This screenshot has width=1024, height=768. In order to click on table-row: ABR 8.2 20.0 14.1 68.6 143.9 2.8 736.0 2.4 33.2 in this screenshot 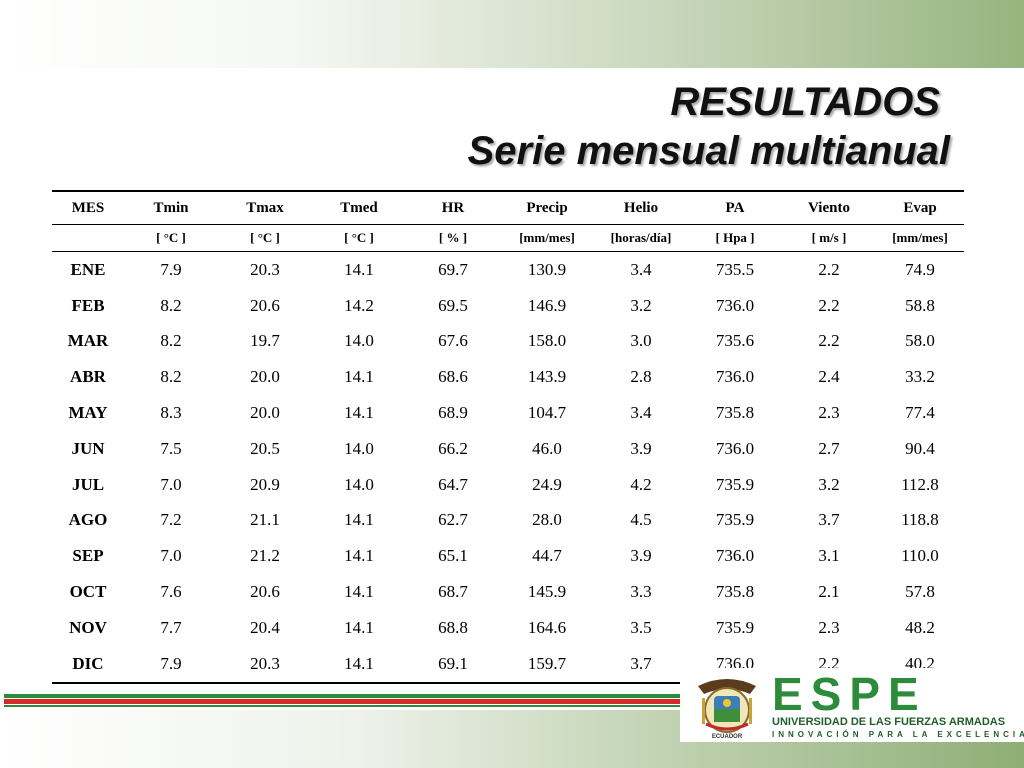, I will do `click(508, 377)`.